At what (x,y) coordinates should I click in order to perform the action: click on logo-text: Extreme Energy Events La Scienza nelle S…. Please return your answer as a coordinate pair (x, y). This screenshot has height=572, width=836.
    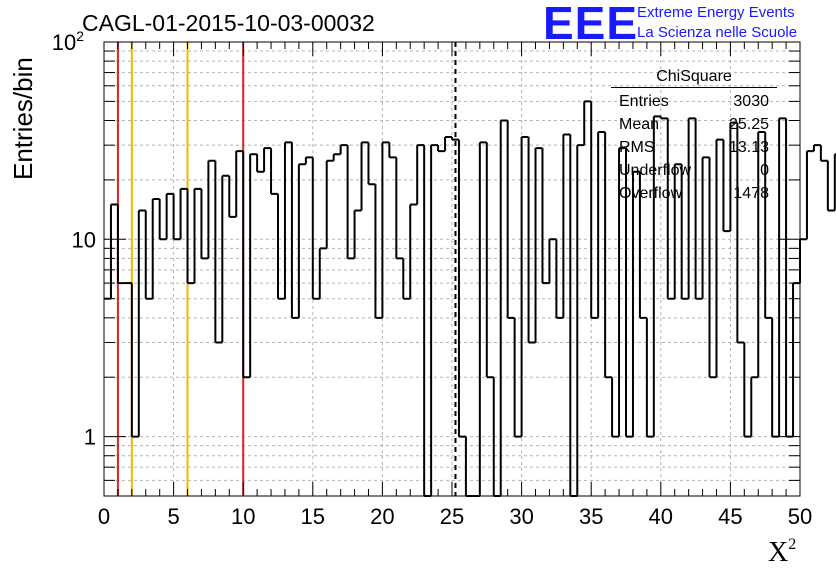
    Looking at the image, I should click on (717, 23).